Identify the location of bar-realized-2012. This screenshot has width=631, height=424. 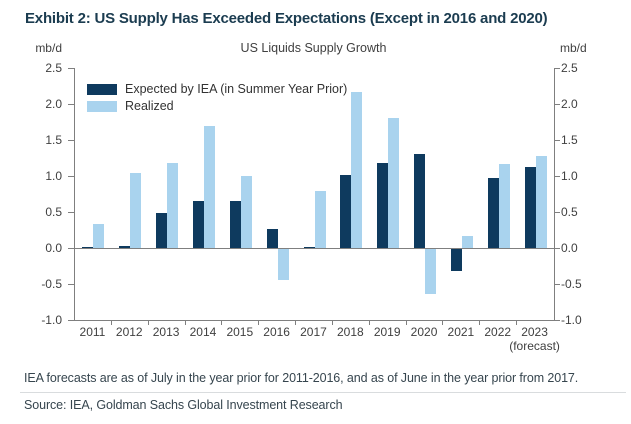
(136, 210).